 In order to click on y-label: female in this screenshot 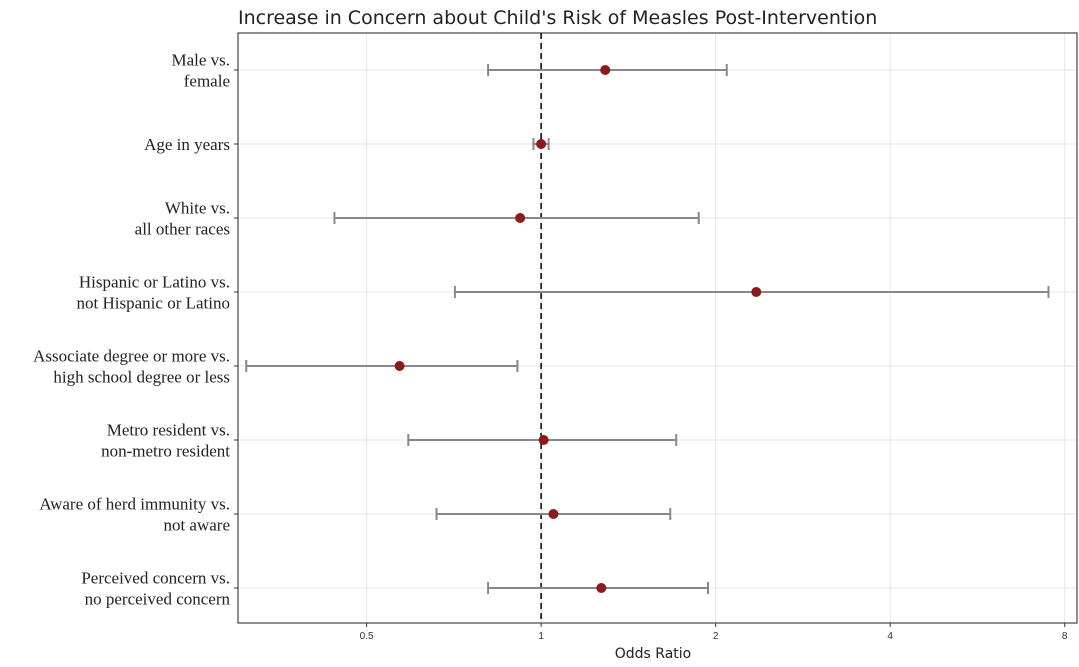, I will do `click(207, 81)`.